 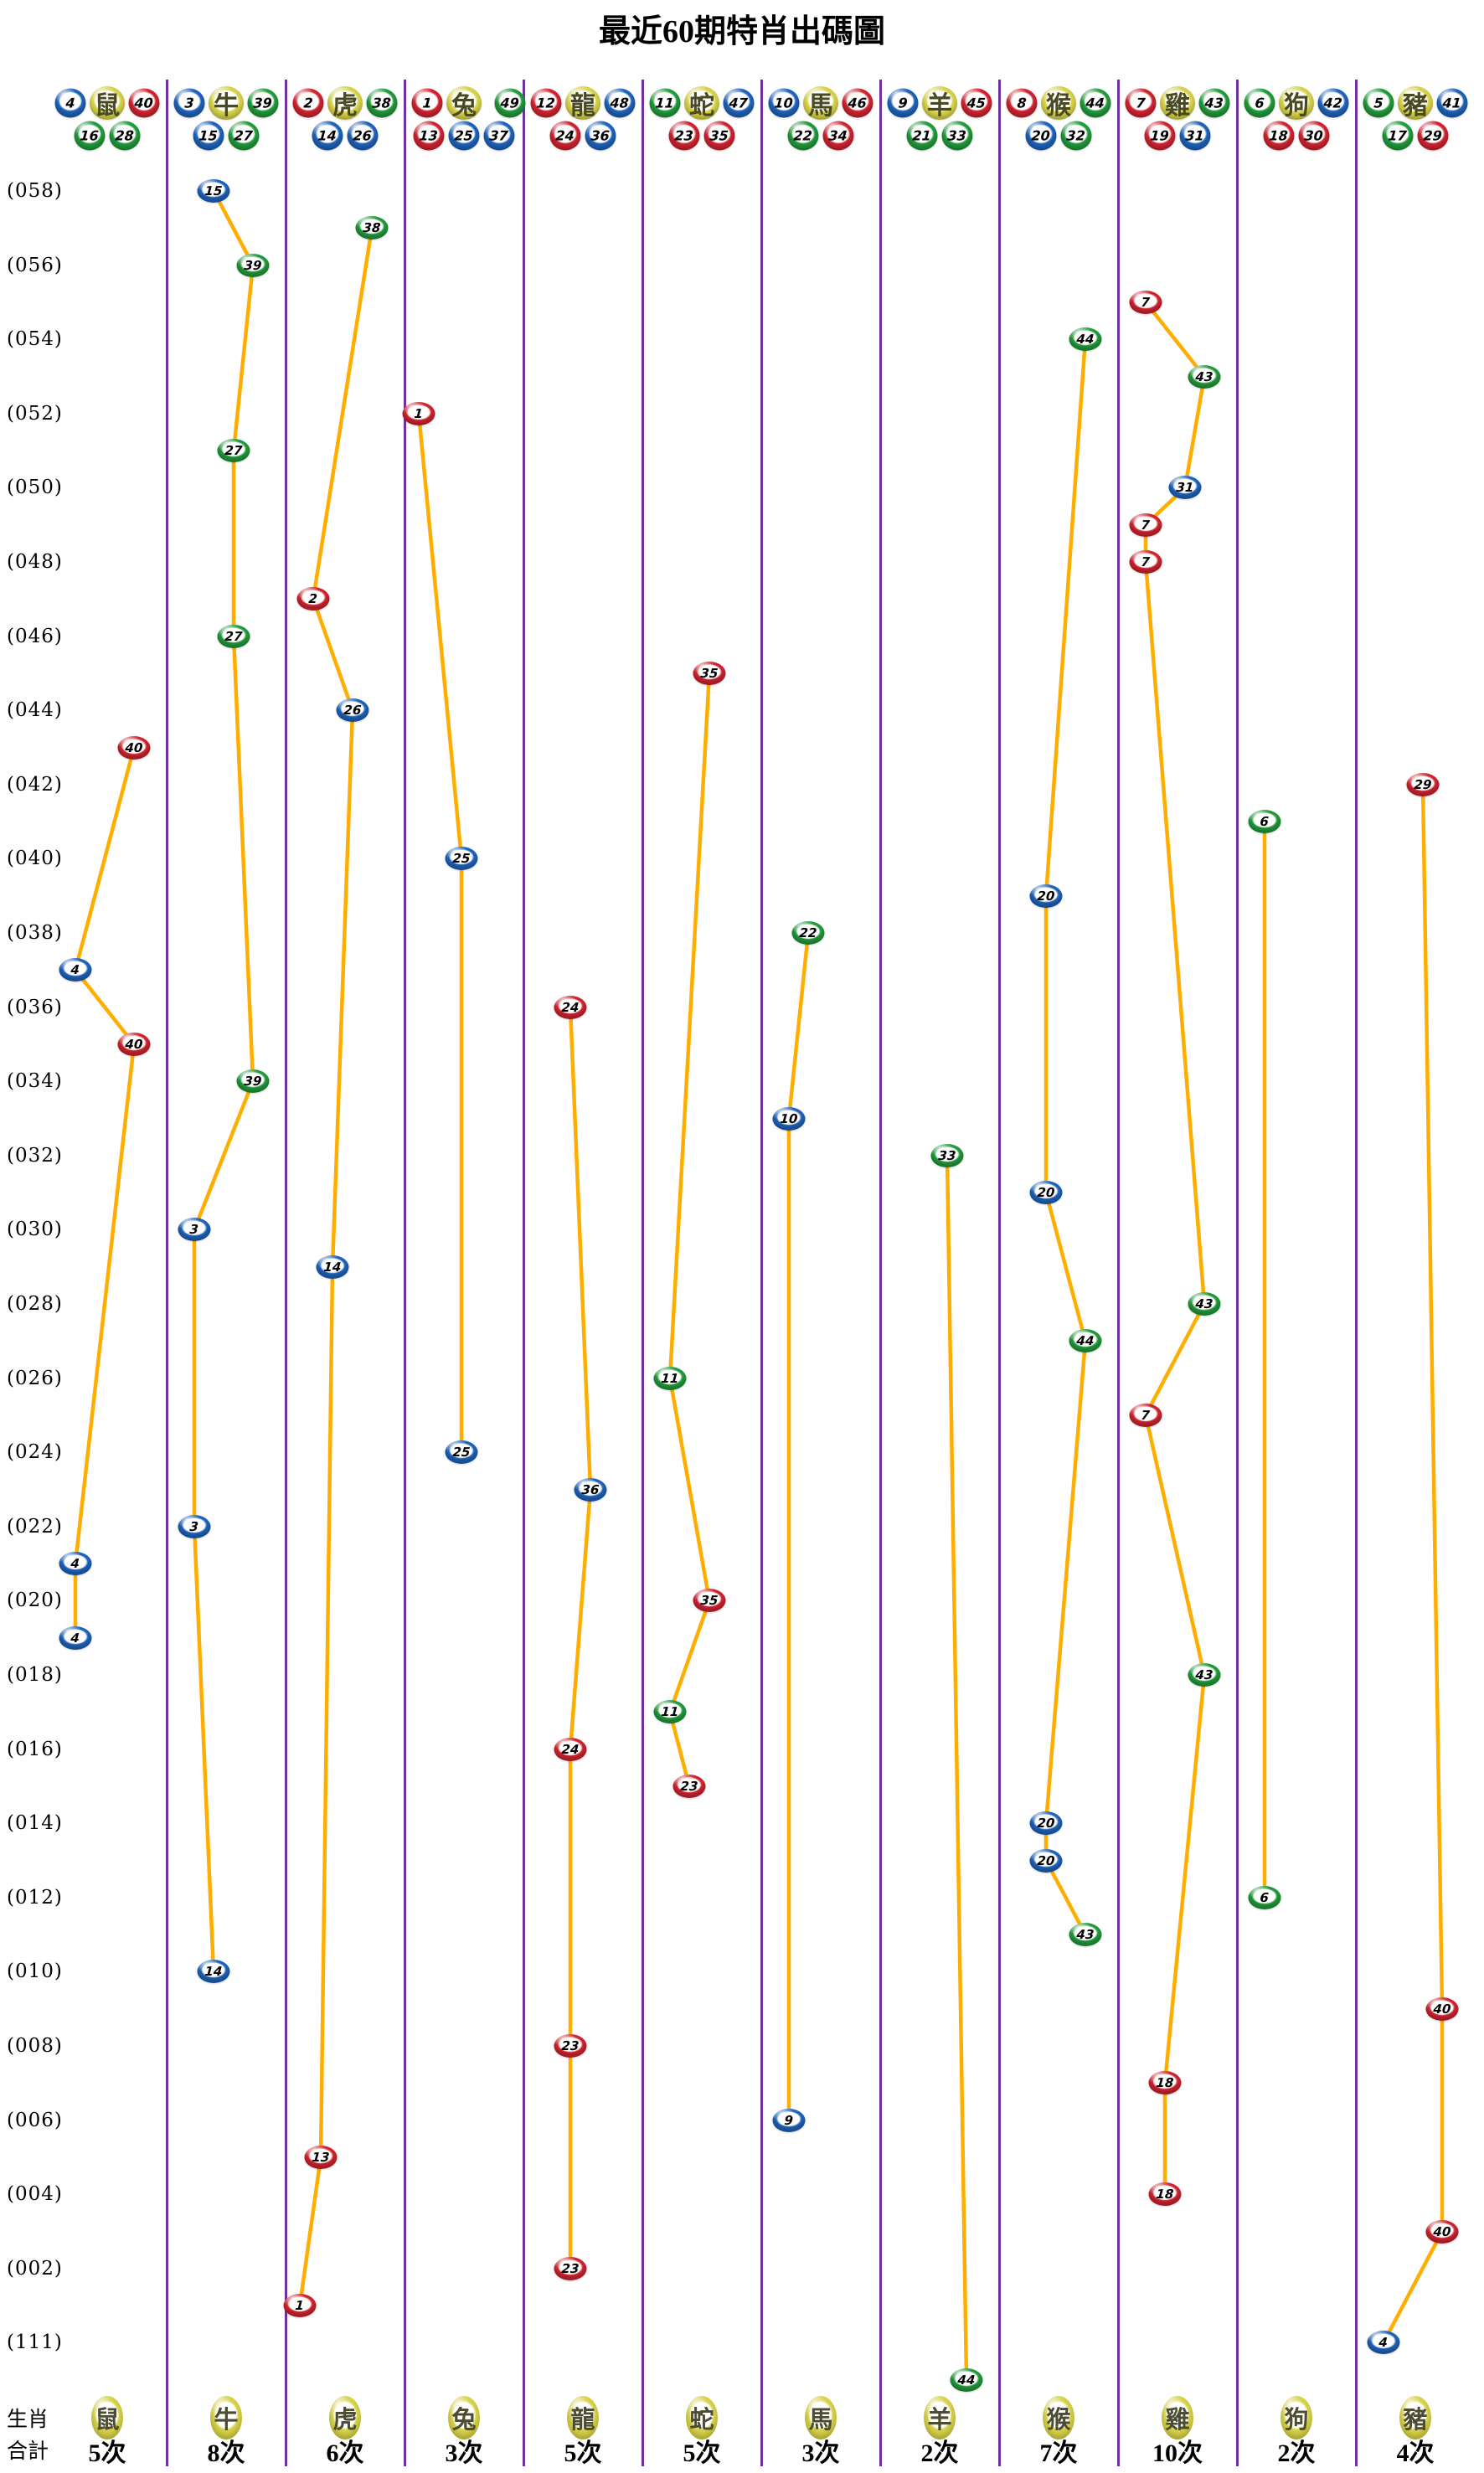 What do you see at coordinates (35, 933) in the screenshot?
I see `y-axis-period-label: (038)` at bounding box center [35, 933].